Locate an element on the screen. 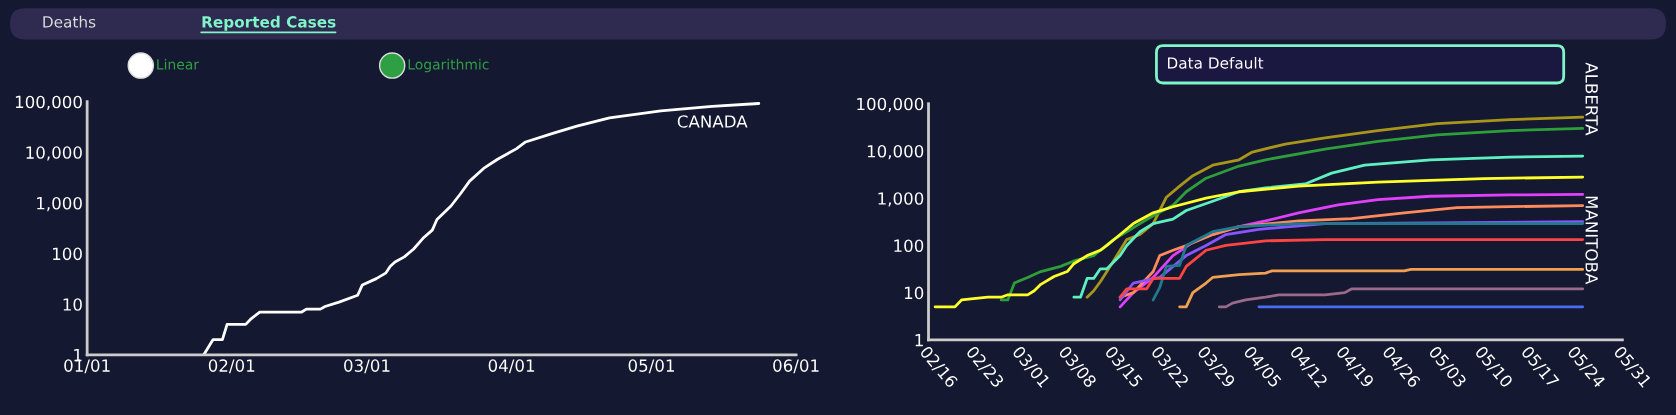 The image size is (1676, 415). annotation: ALBERTA is located at coordinates (1591, 99).